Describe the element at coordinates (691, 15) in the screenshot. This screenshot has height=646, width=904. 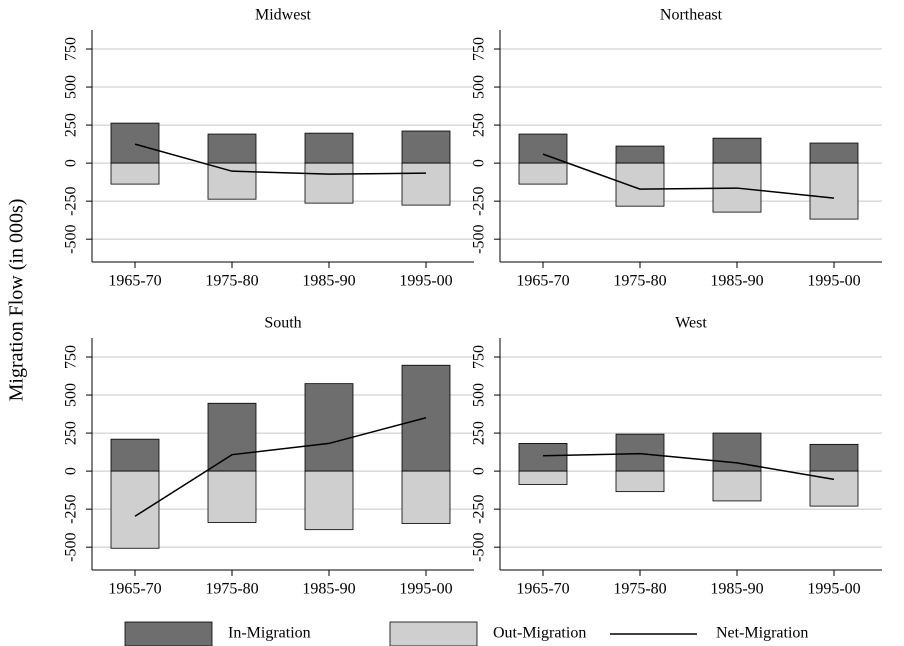
I see `panel-title: Northeast` at that location.